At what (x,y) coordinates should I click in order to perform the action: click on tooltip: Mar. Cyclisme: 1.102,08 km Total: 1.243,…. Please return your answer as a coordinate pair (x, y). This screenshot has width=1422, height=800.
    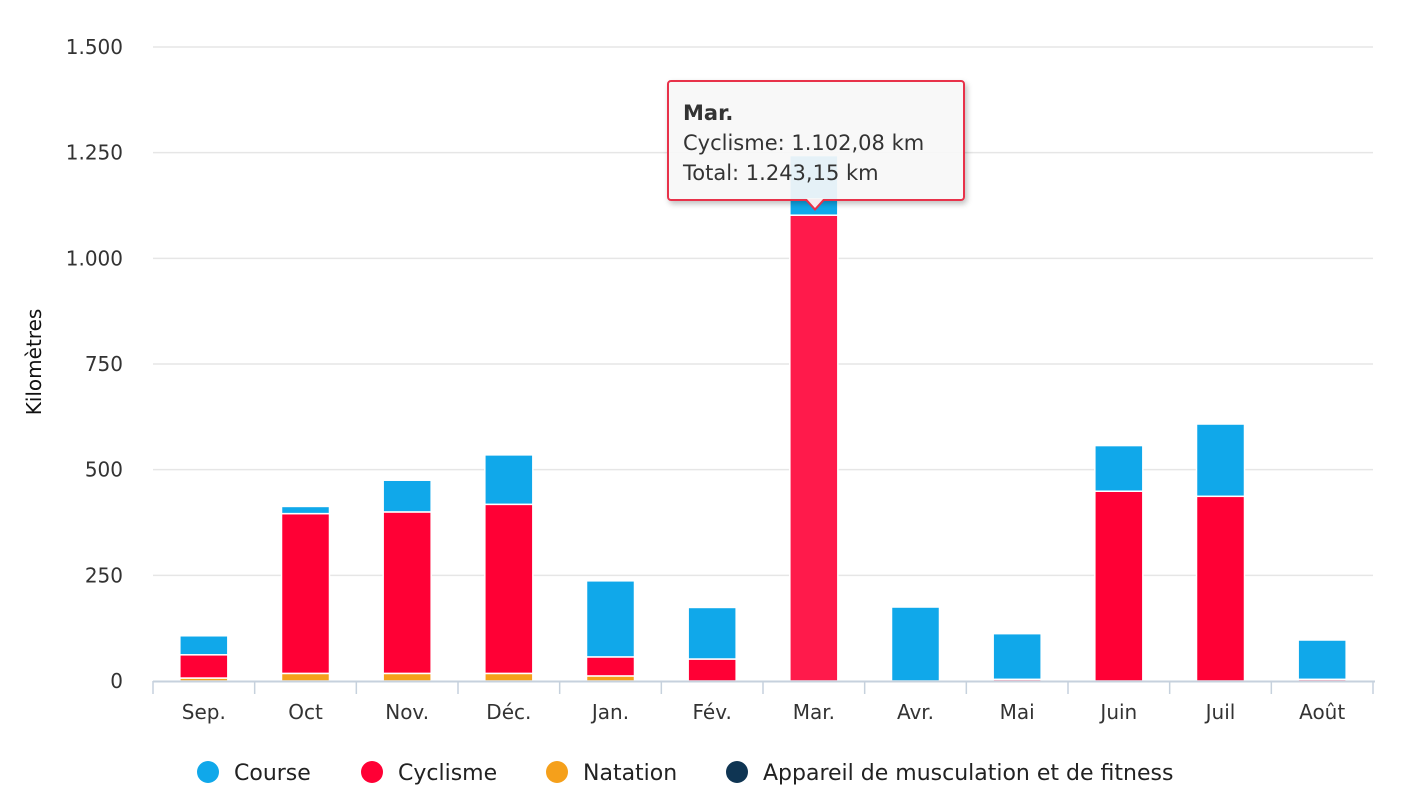
    Looking at the image, I should click on (816, 140).